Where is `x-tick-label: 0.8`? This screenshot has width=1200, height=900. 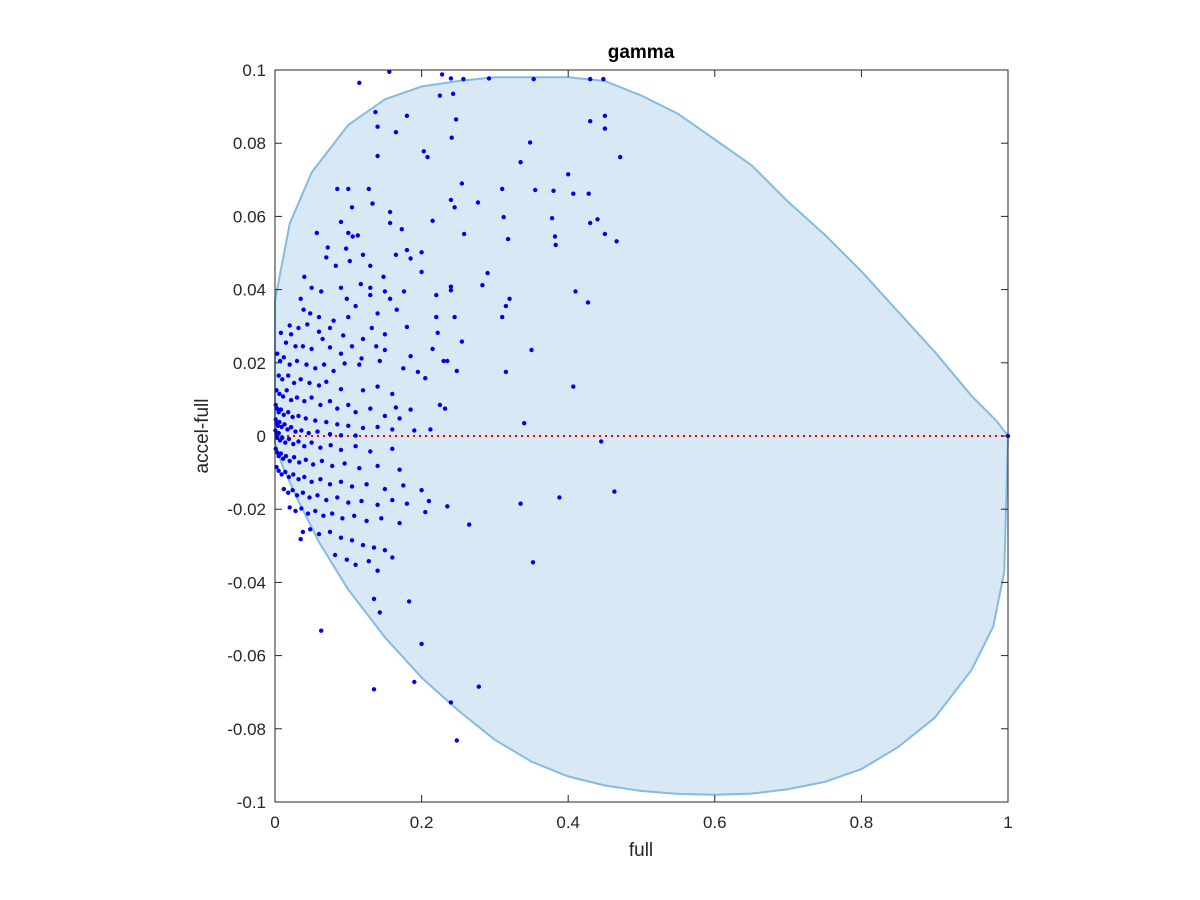
x-tick-label: 0.8 is located at coordinates (862, 822).